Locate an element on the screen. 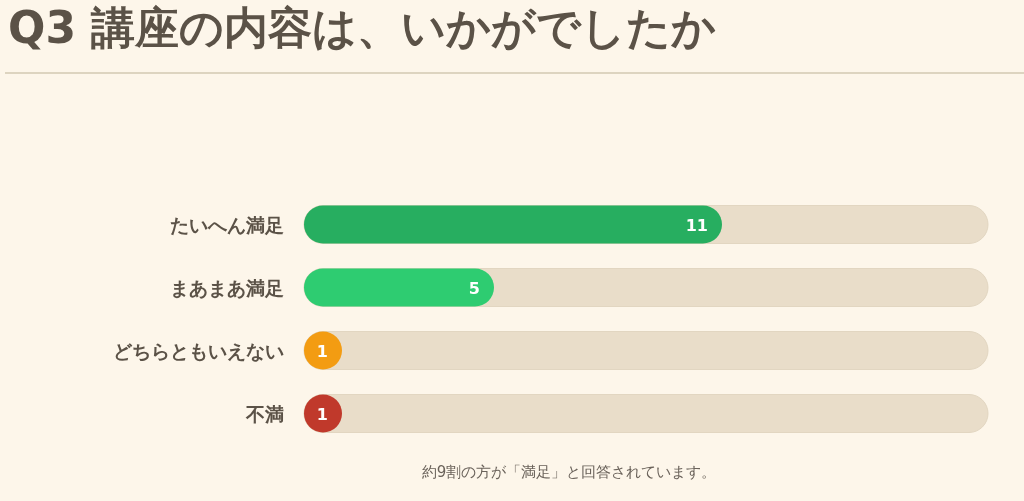 This screenshot has width=1024, height=501. category-label: たいへん満足 is located at coordinates (227, 224).